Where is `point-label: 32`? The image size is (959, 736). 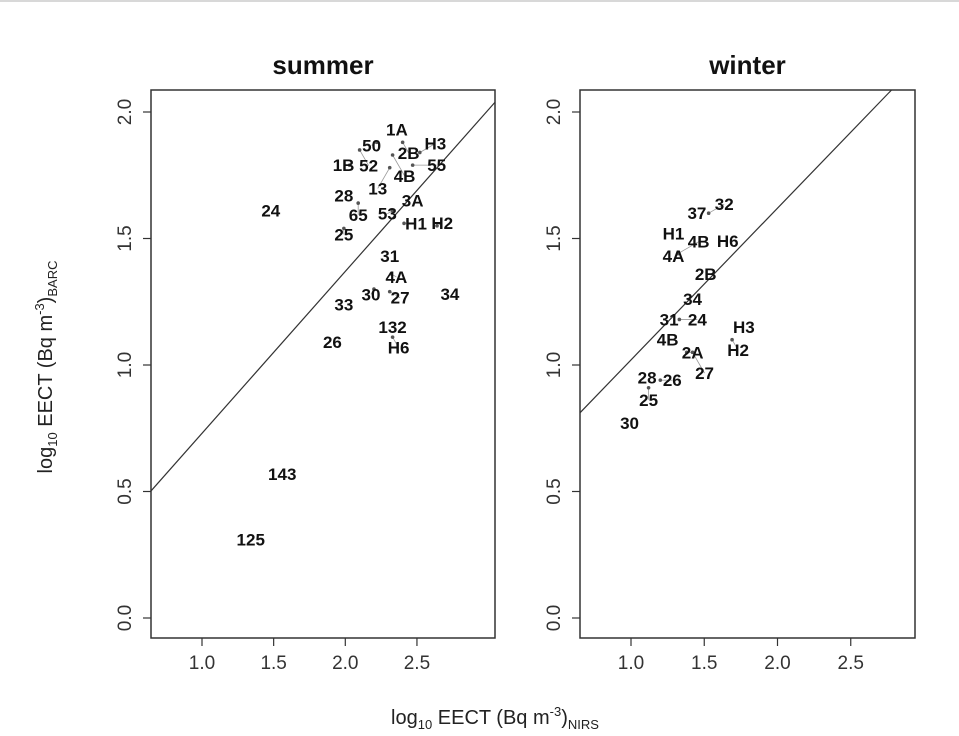 point-label: 32 is located at coordinates (724, 204).